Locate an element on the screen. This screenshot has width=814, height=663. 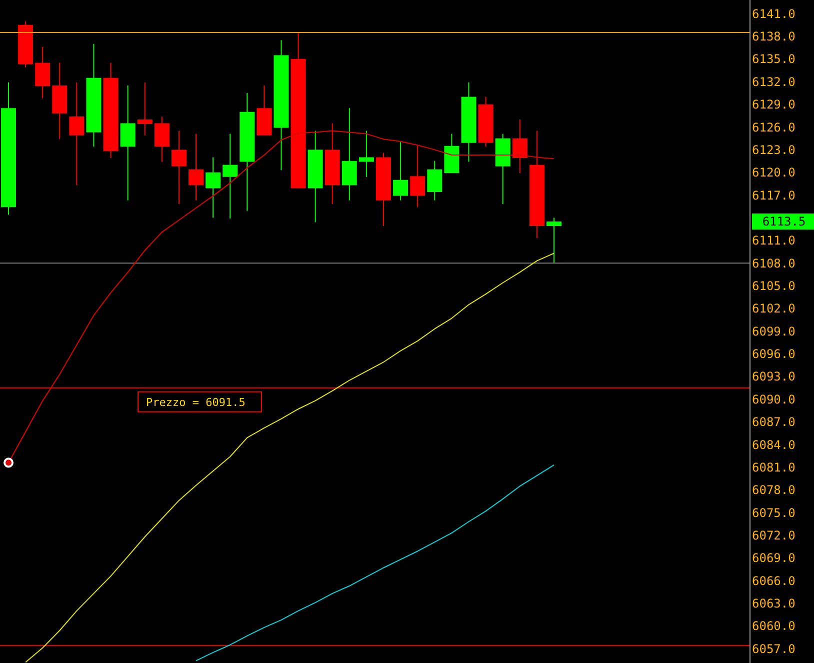
y-tick-label: 6078.0 is located at coordinates (774, 490).